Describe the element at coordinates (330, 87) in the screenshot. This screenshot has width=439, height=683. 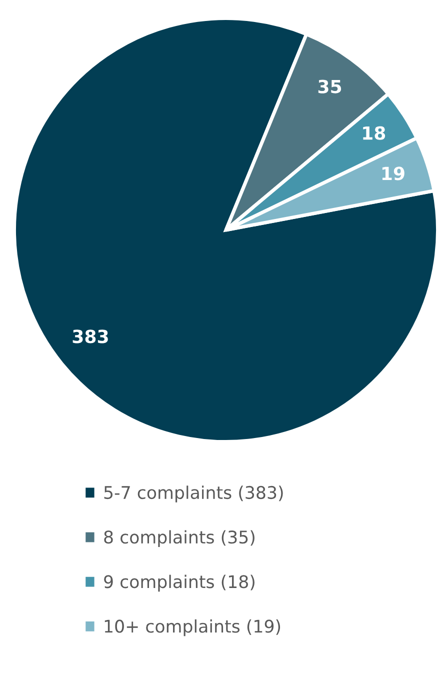
I see `data-label: 35` at that location.